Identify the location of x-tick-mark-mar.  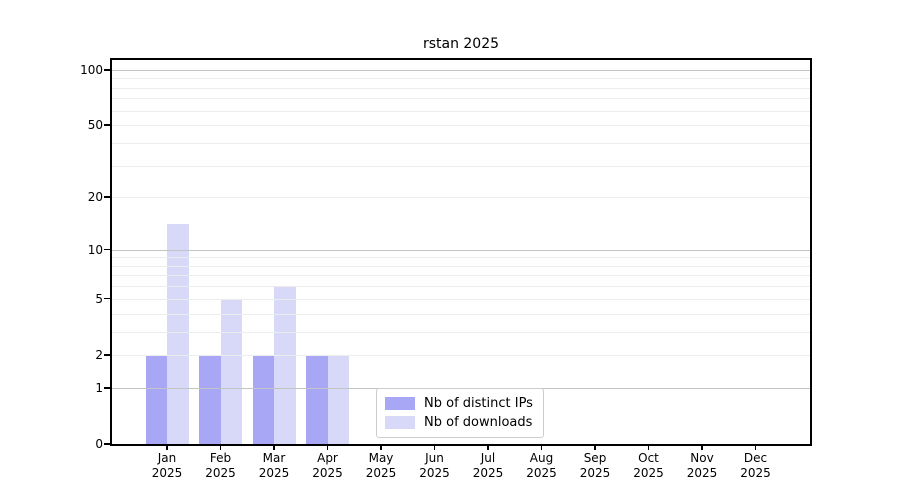
(274, 447).